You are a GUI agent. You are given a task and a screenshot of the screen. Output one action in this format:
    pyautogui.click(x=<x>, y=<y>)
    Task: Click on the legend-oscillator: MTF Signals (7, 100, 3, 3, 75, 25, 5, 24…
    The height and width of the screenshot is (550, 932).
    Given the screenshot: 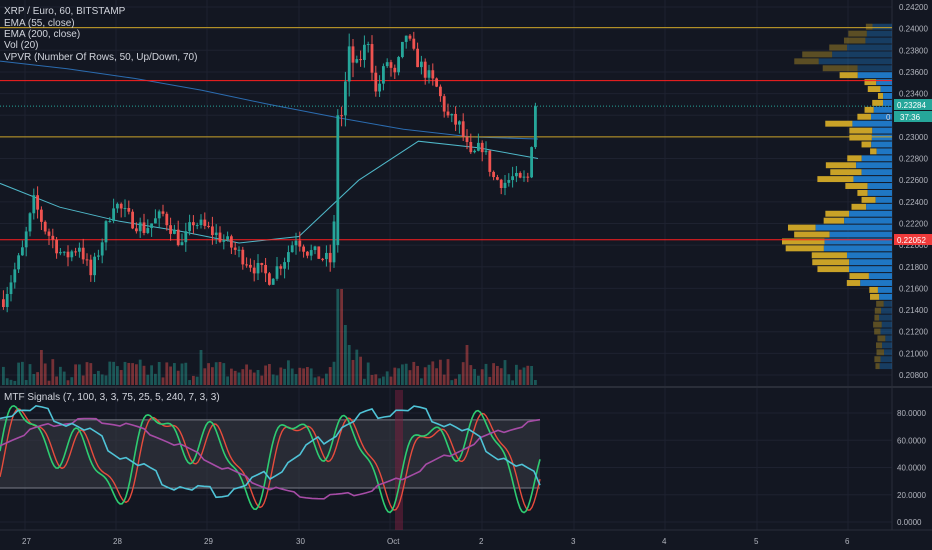 What is the action you would take?
    pyautogui.click(x=112, y=397)
    